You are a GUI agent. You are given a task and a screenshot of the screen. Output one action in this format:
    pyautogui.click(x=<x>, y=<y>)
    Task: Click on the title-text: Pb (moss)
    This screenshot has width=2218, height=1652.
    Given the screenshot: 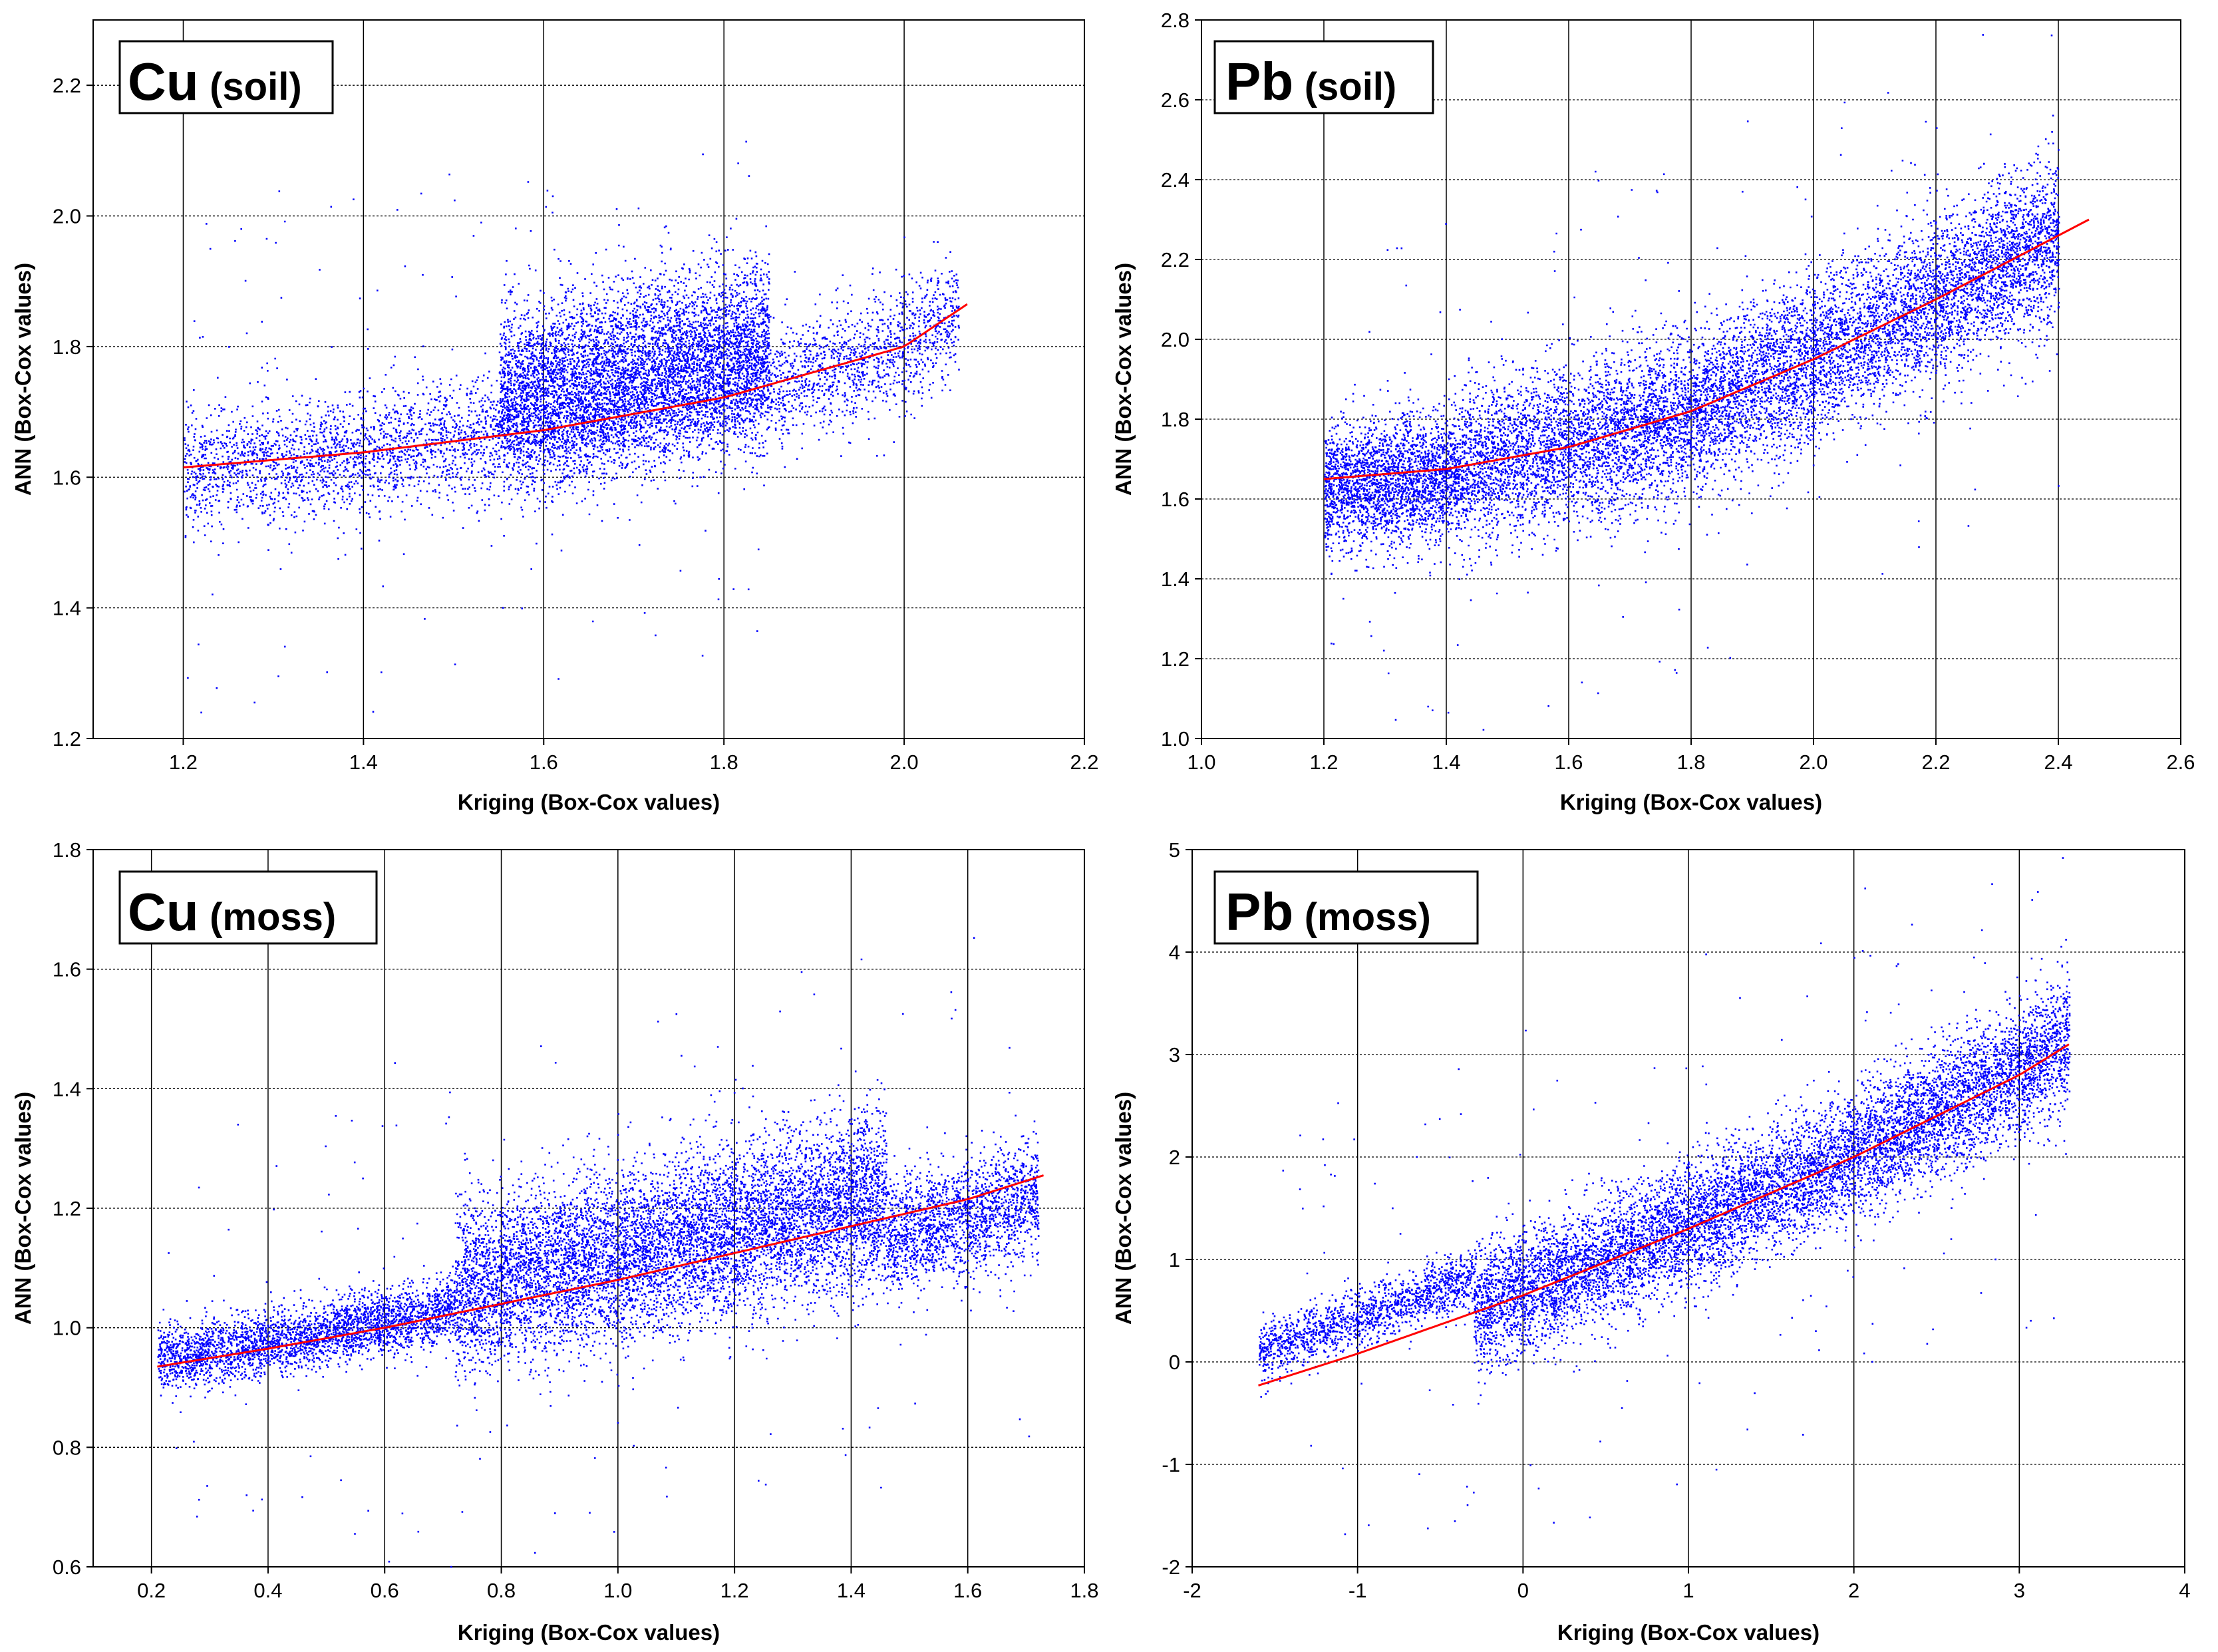 What is the action you would take?
    pyautogui.click(x=1328, y=912)
    